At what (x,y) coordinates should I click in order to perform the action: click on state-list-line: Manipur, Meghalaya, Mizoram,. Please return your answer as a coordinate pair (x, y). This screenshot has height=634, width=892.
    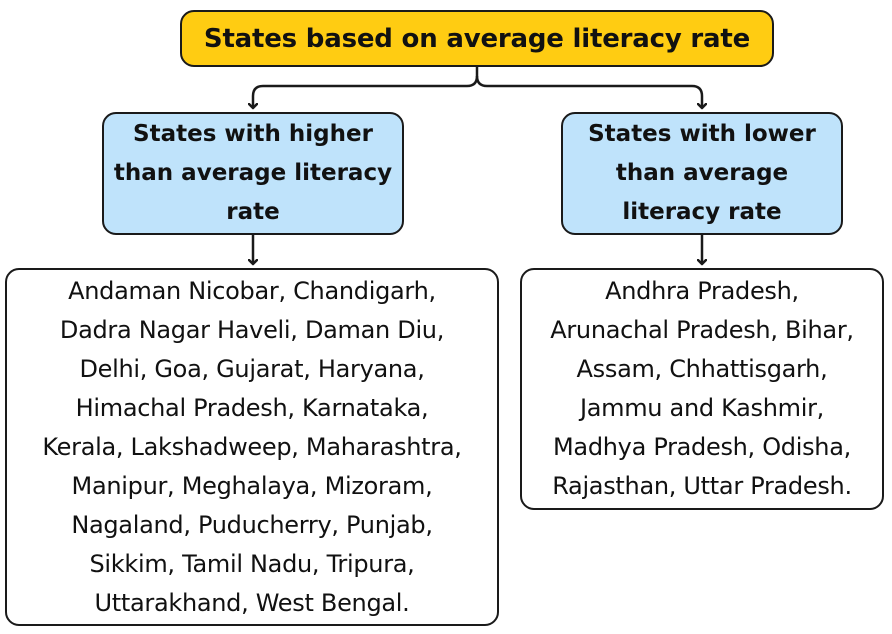
    Looking at the image, I should click on (252, 485).